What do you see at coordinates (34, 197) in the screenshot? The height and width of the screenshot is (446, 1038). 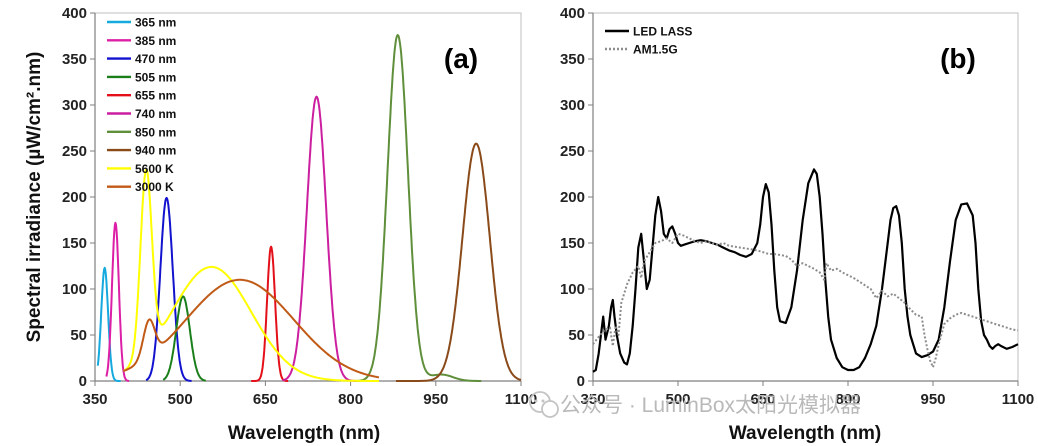 I see `panel-a-y-axis-label: Spectral irradiance (µW/cm².nm)` at bounding box center [34, 197].